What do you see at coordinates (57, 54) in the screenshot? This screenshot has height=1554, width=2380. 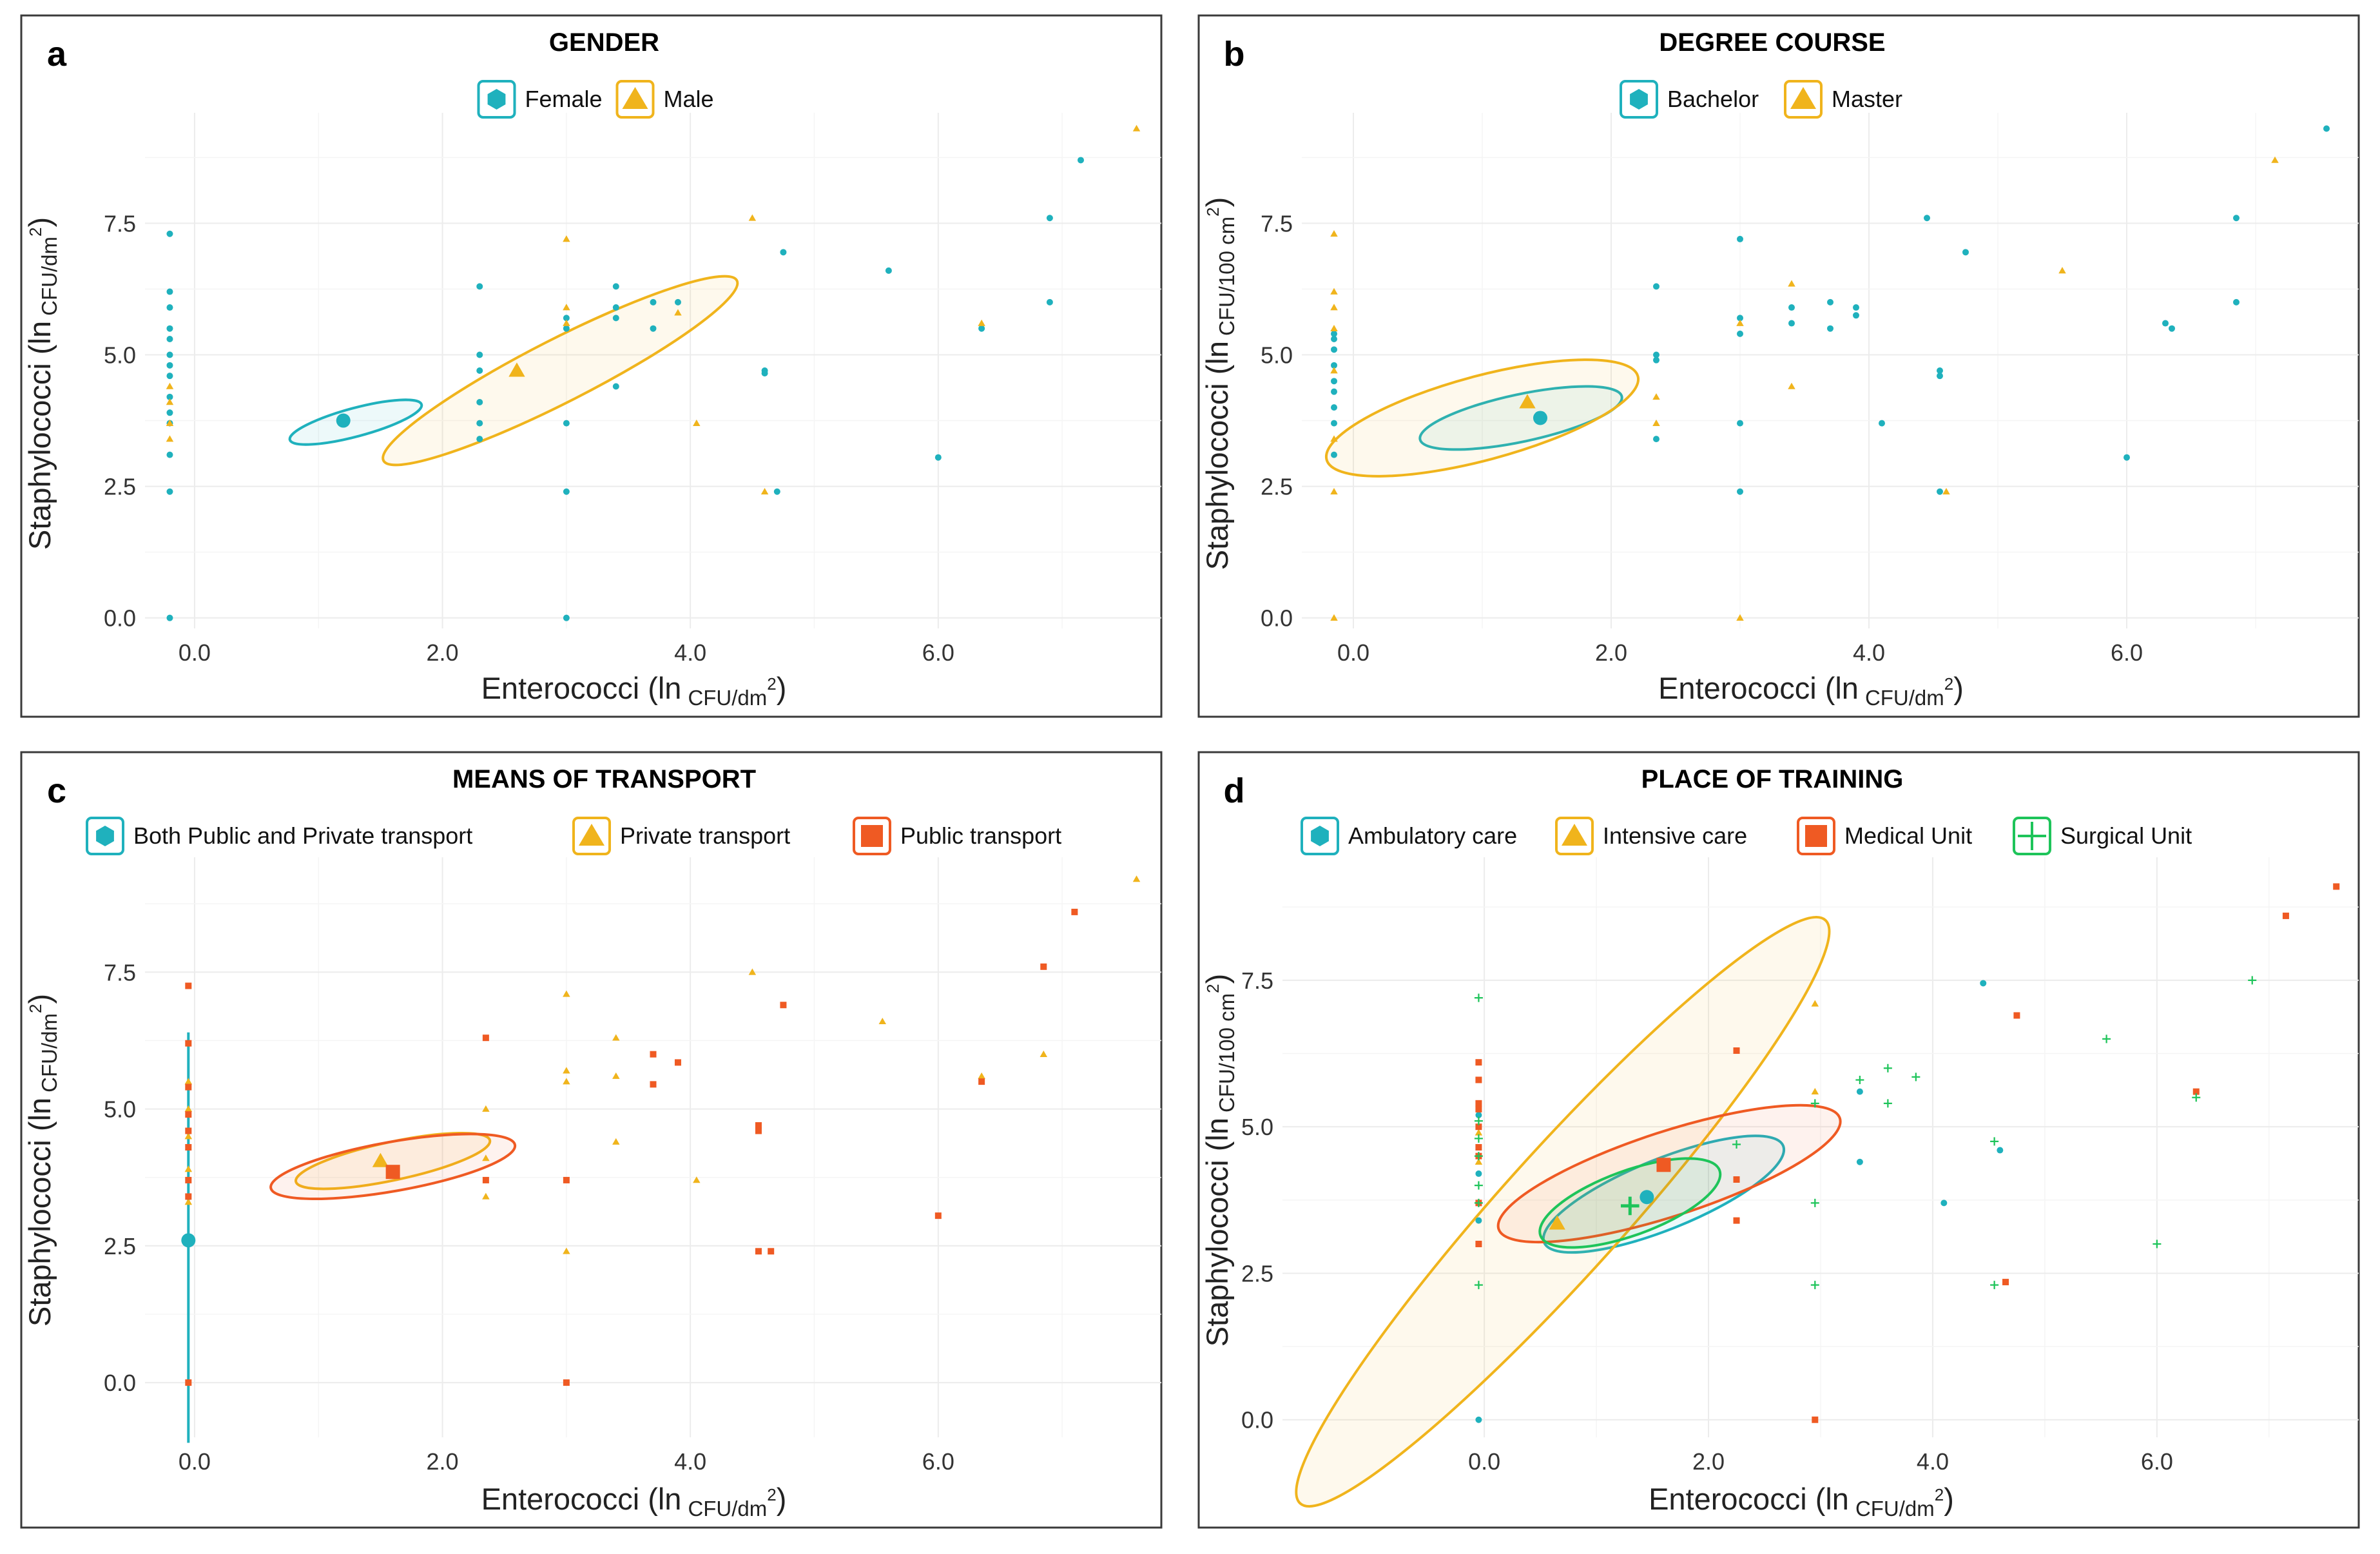 I see `panel-letter: a` at bounding box center [57, 54].